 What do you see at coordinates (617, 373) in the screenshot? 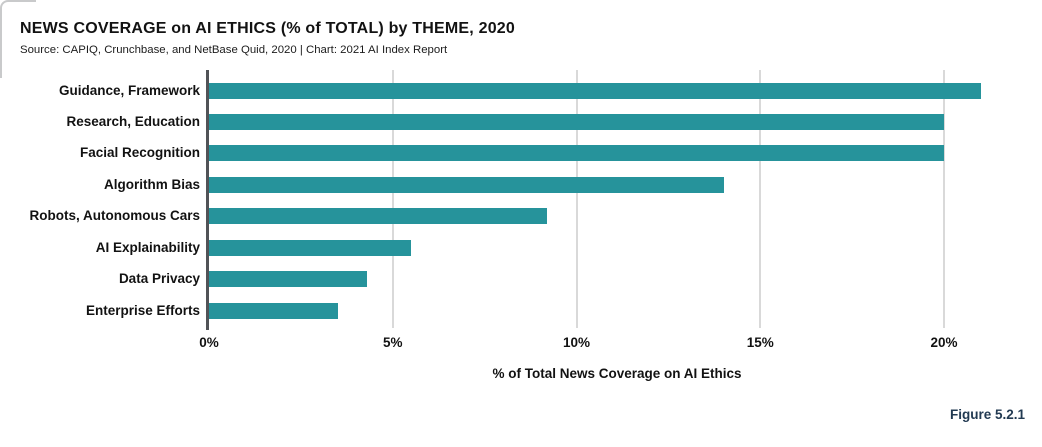
I see `x-axis-label: % of Total News Coverage on AI Ethics` at bounding box center [617, 373].